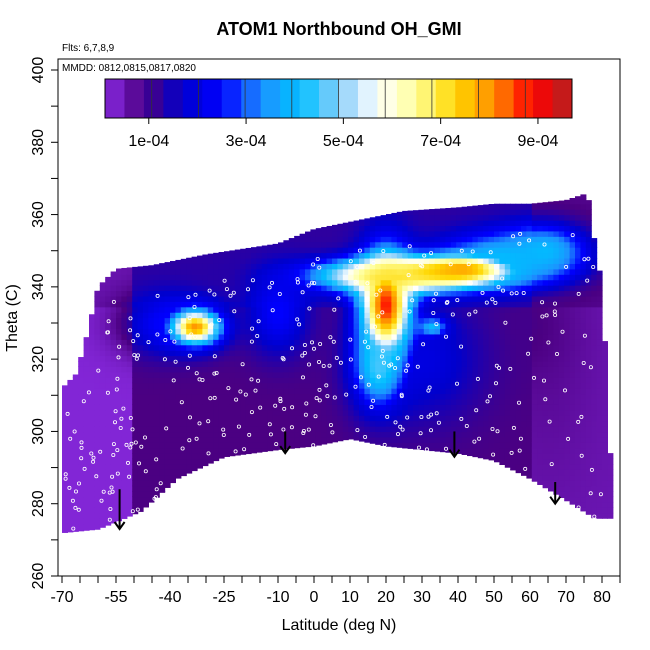 The image size is (650, 650). I want to click on y-tick-label: 300, so click(38, 431).